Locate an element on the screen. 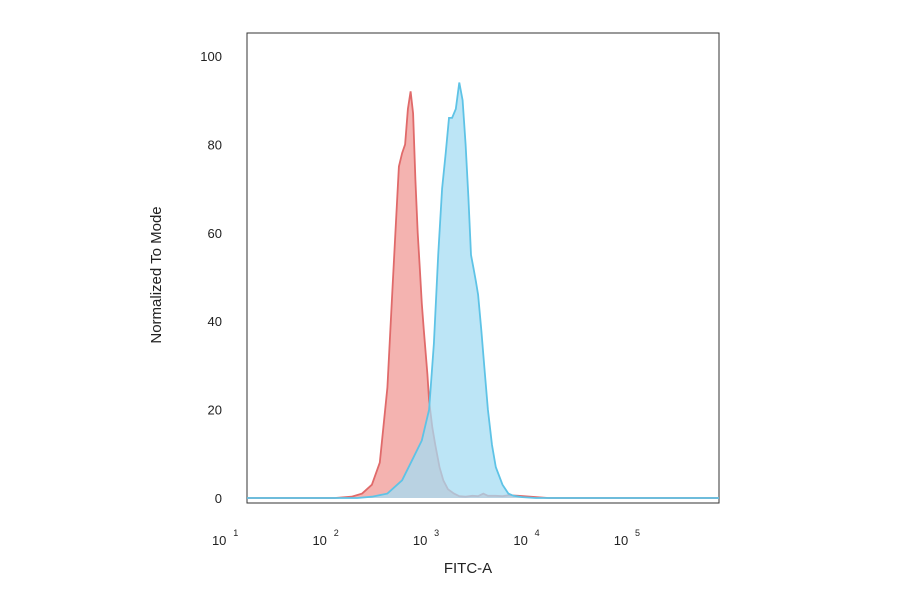 Image resolution: width=900 pixels, height=594 pixels. y-tick-label: 80 is located at coordinates (215, 144).